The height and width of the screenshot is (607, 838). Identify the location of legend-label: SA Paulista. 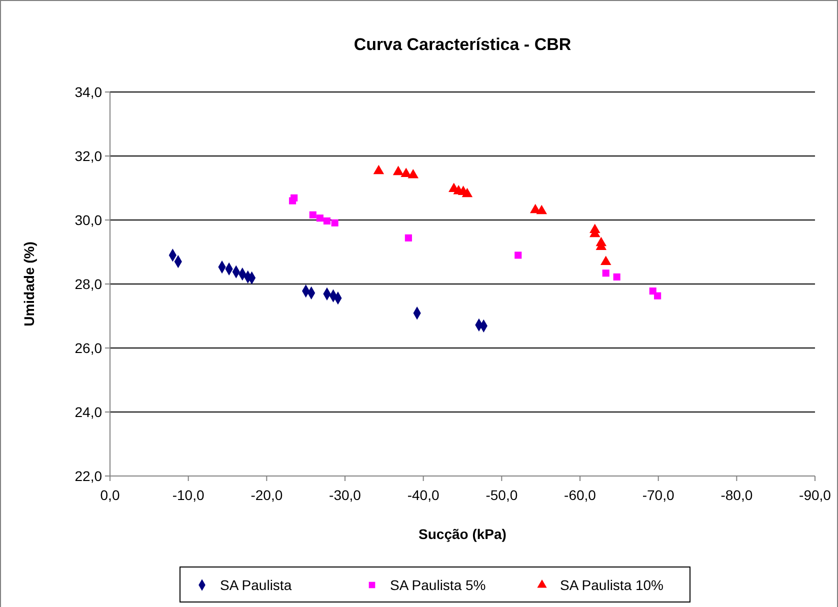
(256, 584).